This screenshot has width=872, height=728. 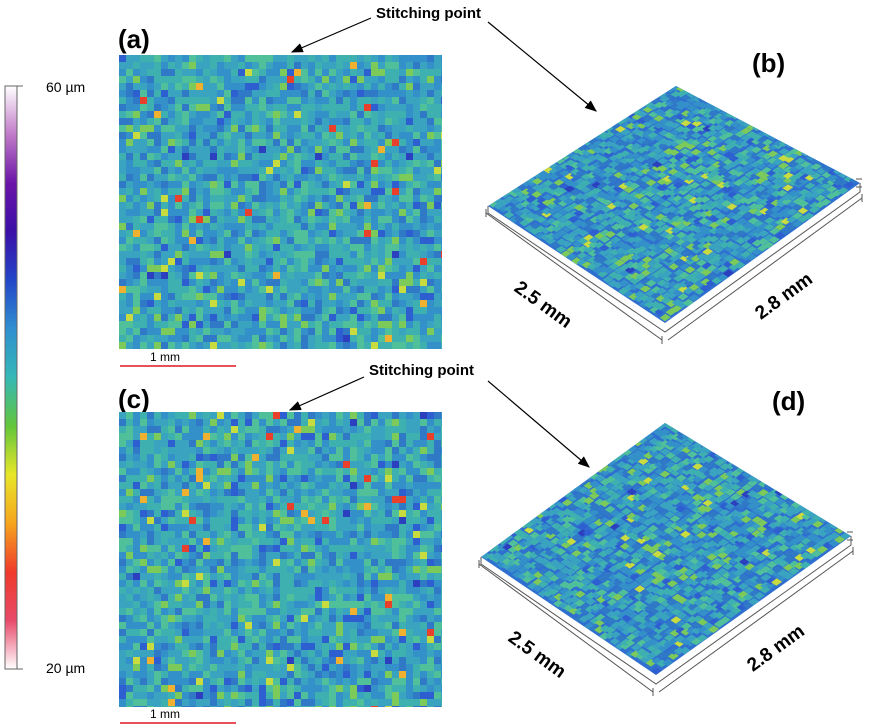 I want to click on arrow-top-to-map-a, so click(x=331, y=35).